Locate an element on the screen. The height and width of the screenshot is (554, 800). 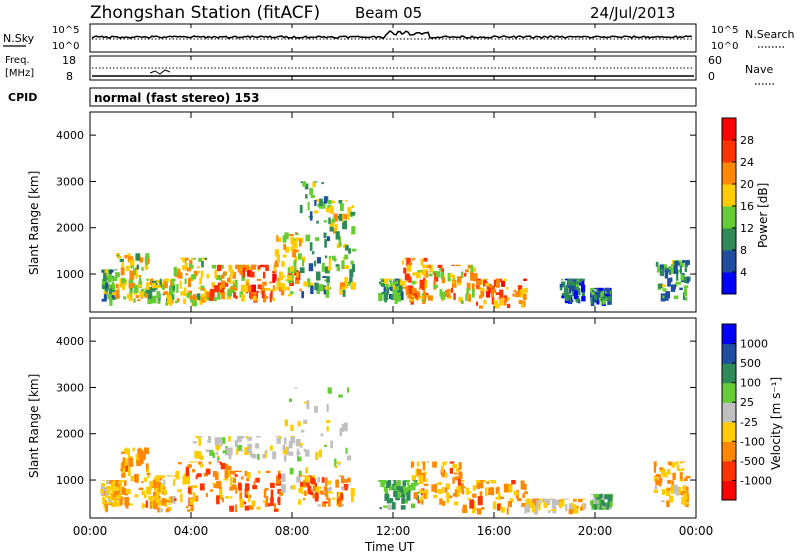
velocity-y-axis-label: Slant Range [km] is located at coordinates (34, 426).